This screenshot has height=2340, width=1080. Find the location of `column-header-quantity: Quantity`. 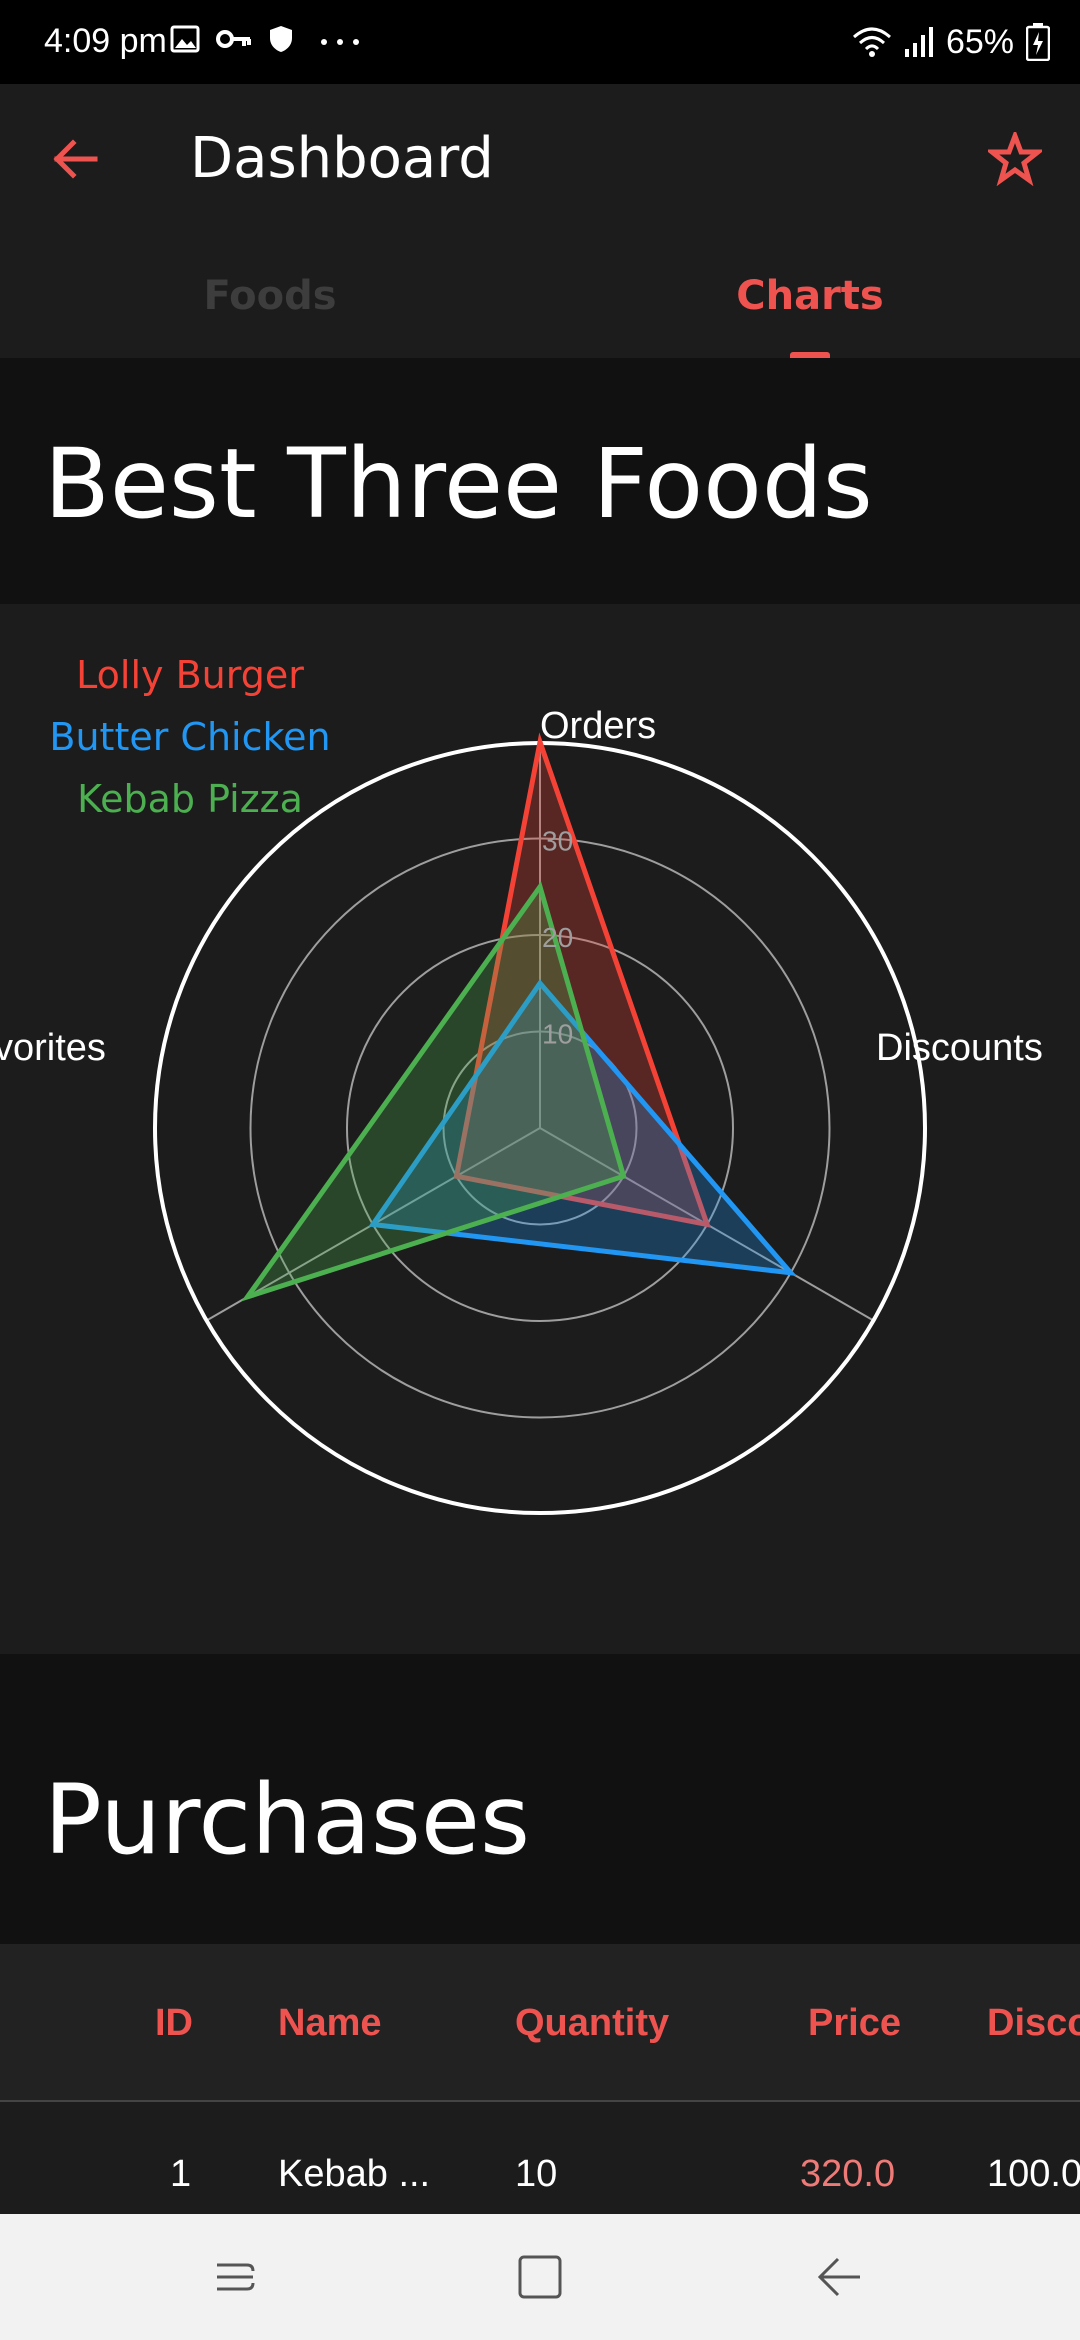

column-header-quantity: Quantity is located at coordinates (592, 2023).